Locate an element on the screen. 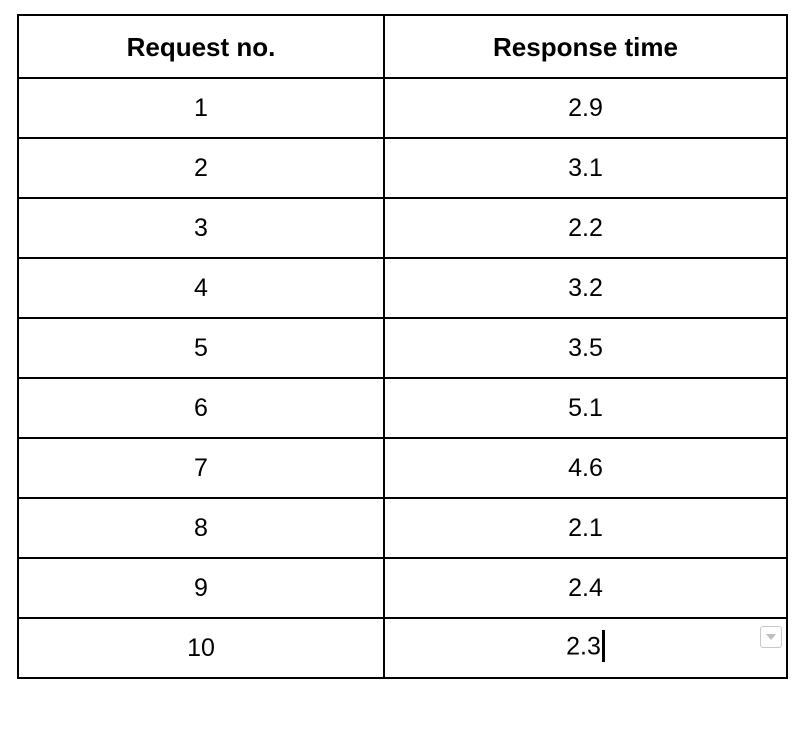 The height and width of the screenshot is (734, 804). header-row: Request no. Response time is located at coordinates (402, 46).